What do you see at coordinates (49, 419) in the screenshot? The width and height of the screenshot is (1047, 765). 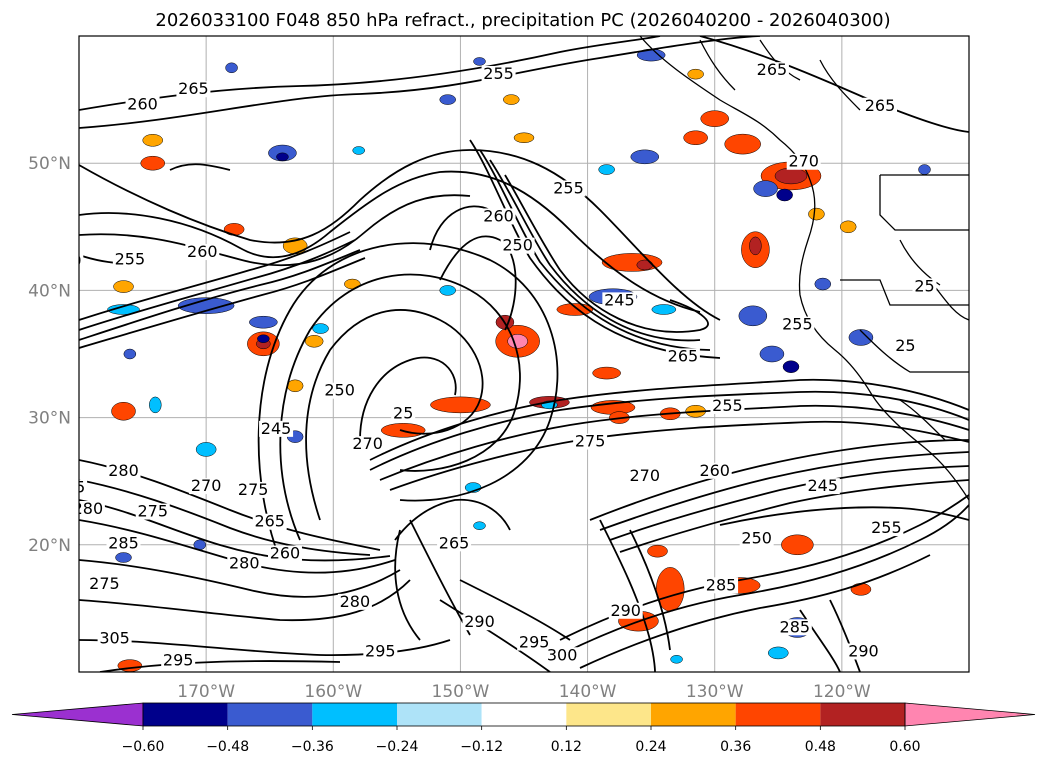 I see `lat-tick-label: 30°N` at bounding box center [49, 419].